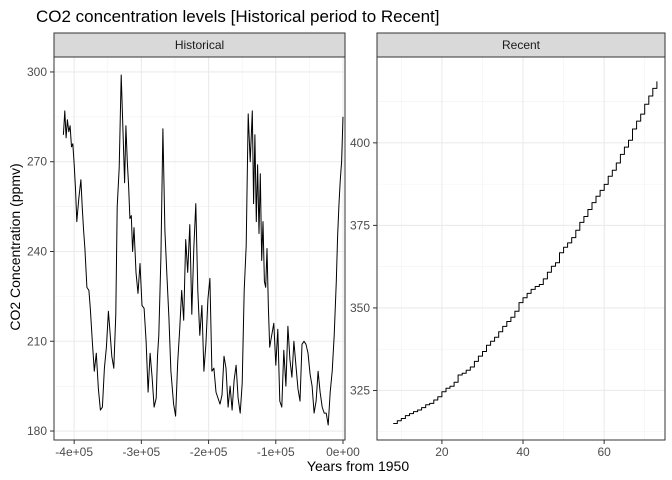 Image resolution: width=672 pixels, height=480 pixels. I want to click on y-tick-label: 300, so click(37, 72).